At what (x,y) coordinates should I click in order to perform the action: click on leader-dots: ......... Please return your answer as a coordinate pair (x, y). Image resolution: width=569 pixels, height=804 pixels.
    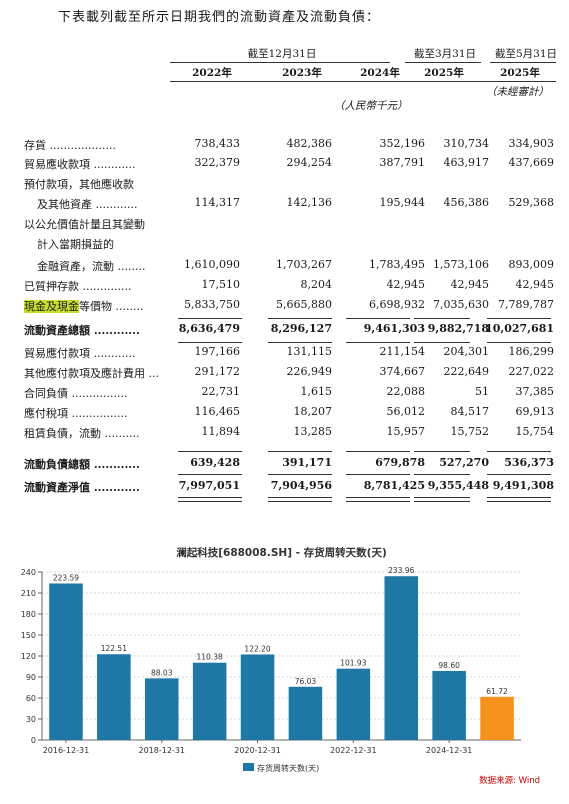
    Looking at the image, I should click on (130, 266).